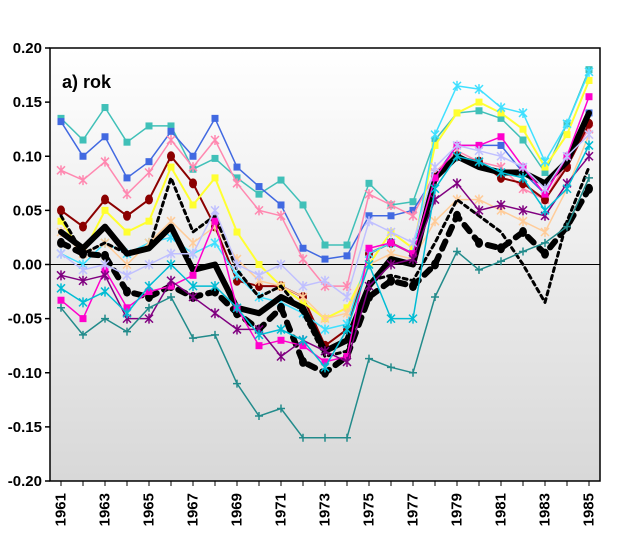 The width and height of the screenshot is (635, 548). Describe the element at coordinates (25, 319) in the screenshot. I see `y-tick-label: -0.05` at that location.